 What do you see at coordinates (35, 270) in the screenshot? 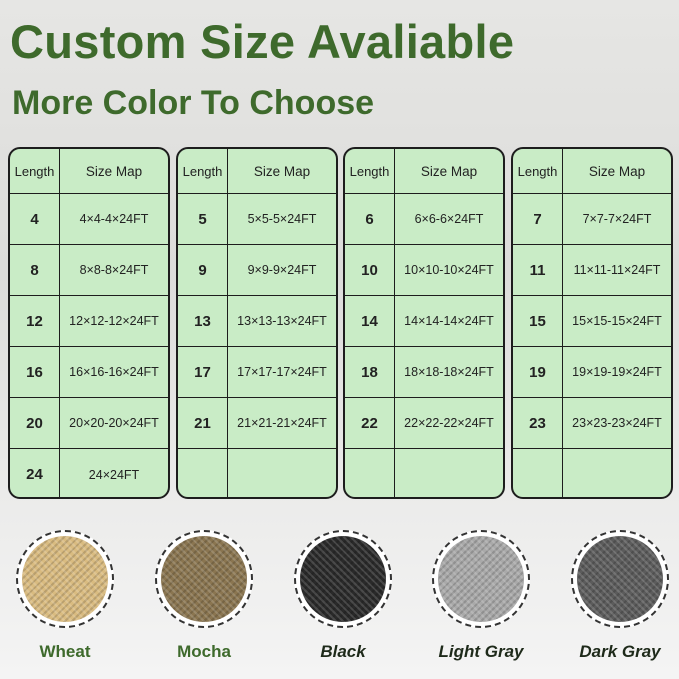
I see `length-cell: 8` at bounding box center [35, 270].